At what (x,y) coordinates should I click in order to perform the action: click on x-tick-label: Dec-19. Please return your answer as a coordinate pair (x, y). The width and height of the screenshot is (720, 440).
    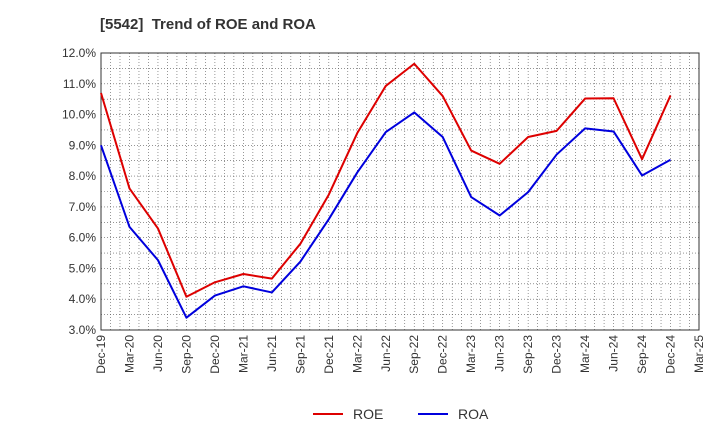
    Looking at the image, I should click on (101, 354).